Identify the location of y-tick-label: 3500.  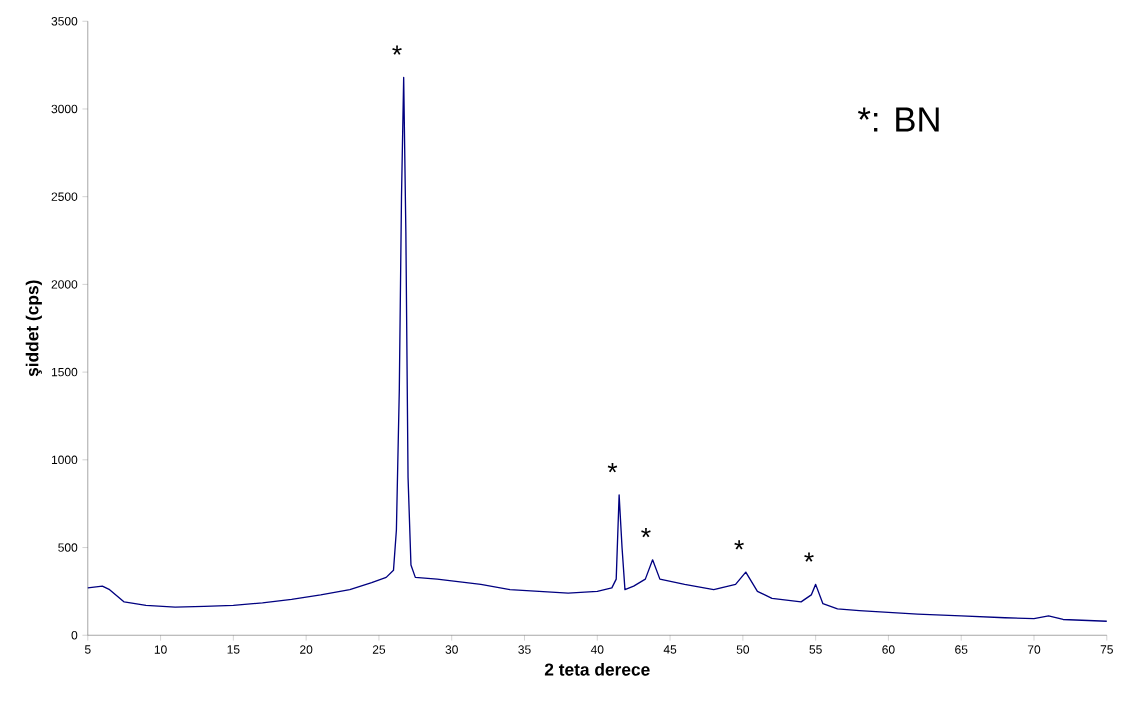
(64, 21).